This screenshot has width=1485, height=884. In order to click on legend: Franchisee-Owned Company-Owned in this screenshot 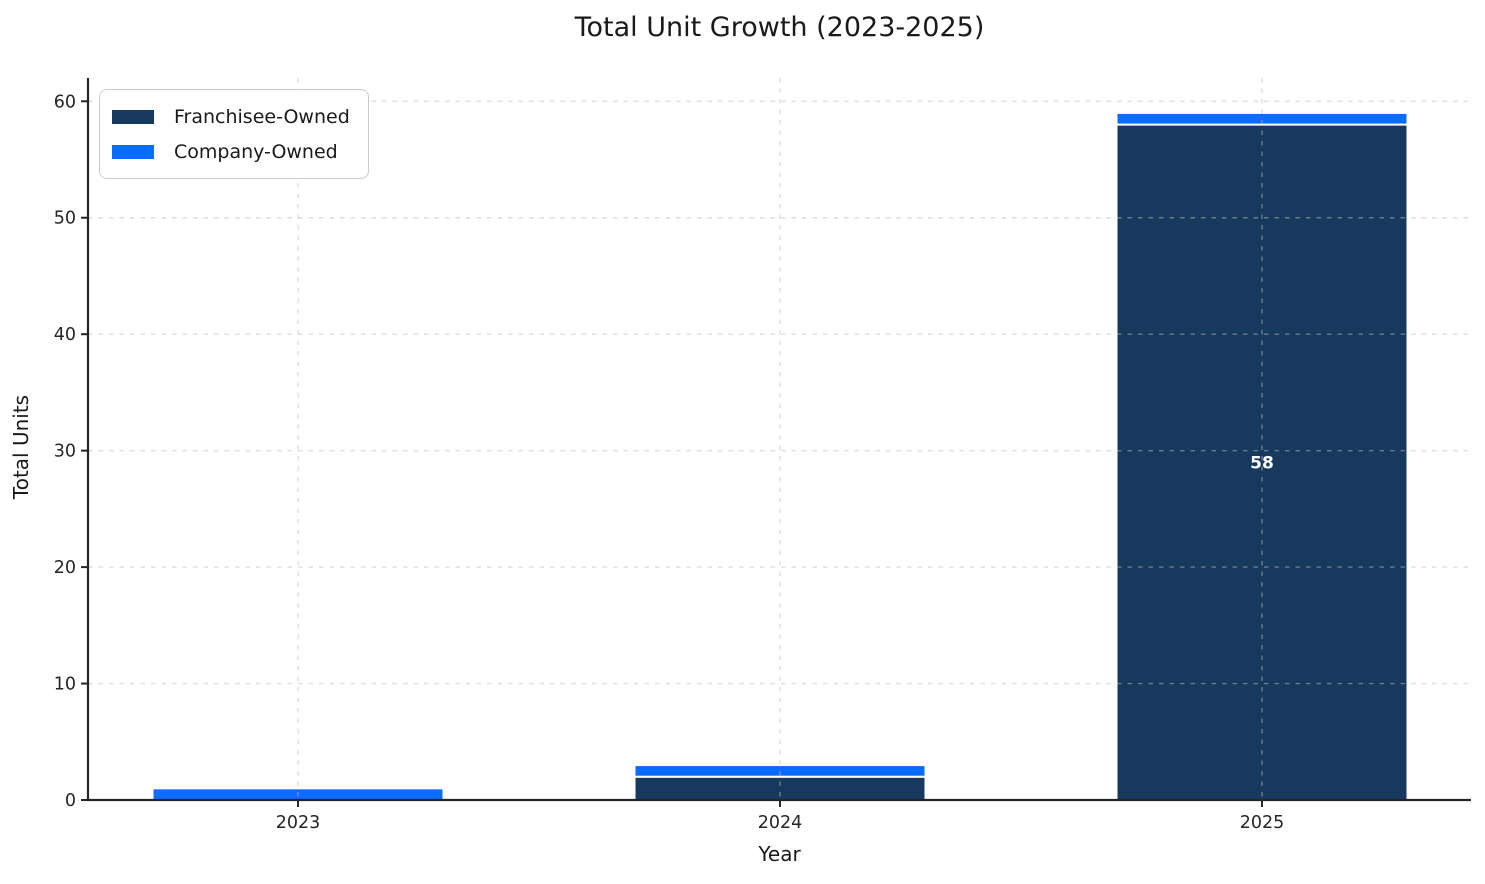, I will do `click(234, 134)`.